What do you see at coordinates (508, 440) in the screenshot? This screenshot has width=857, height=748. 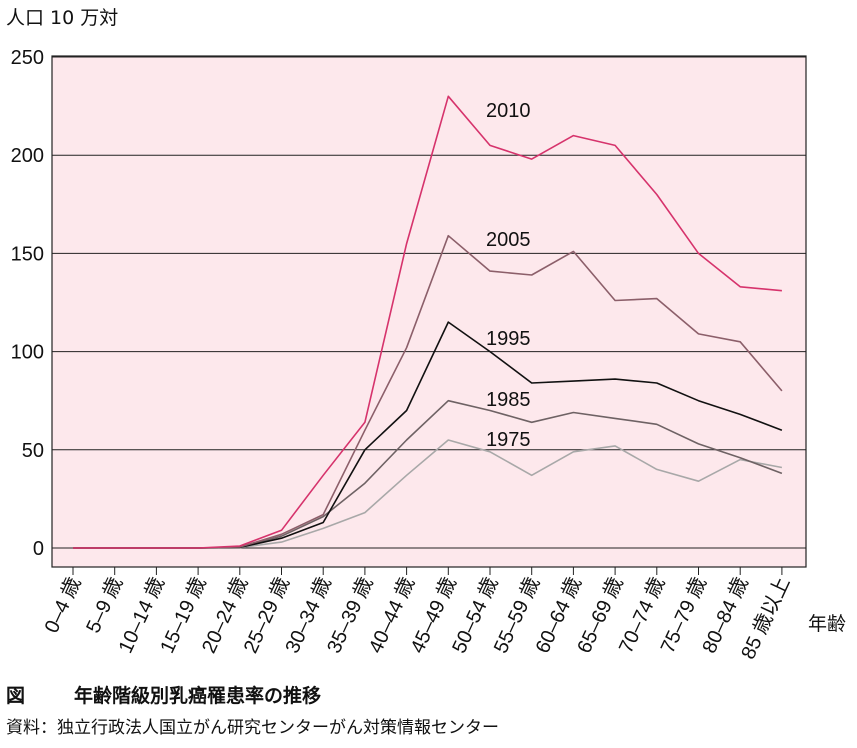 I see `series-label-1975: 1975` at bounding box center [508, 440].